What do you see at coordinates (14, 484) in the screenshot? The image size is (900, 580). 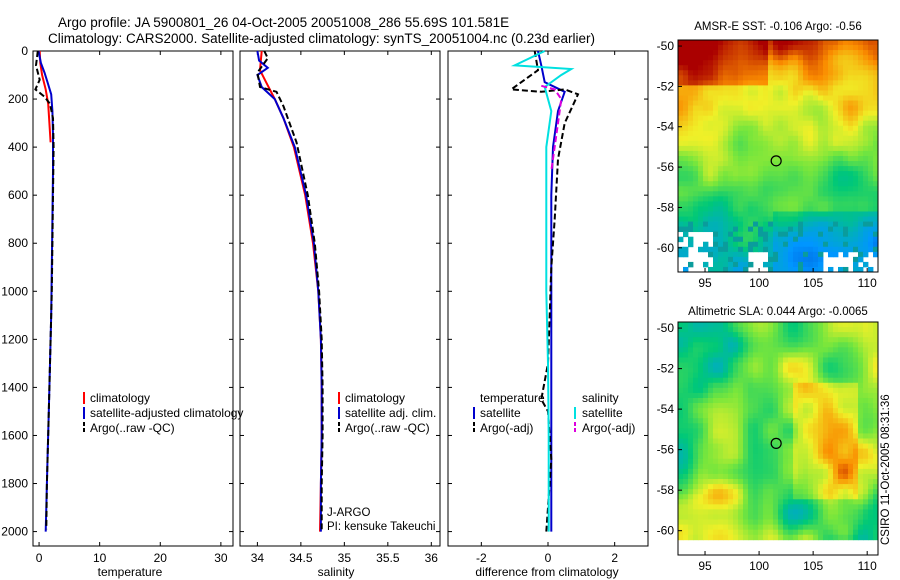 I see `y-tick-label: 1800` at bounding box center [14, 484].